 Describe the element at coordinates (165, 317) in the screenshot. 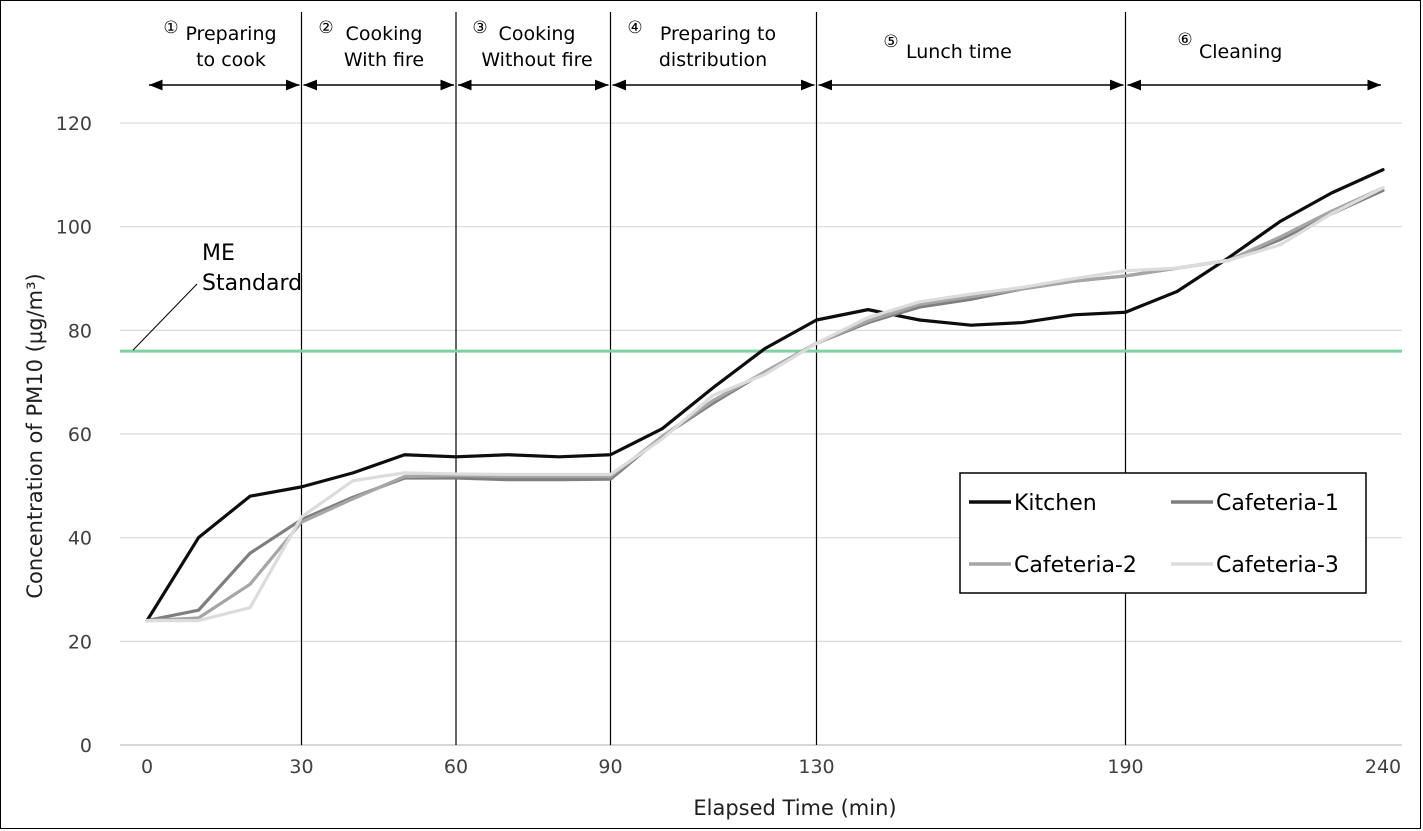

I see `me-standard-leader-line` at that location.